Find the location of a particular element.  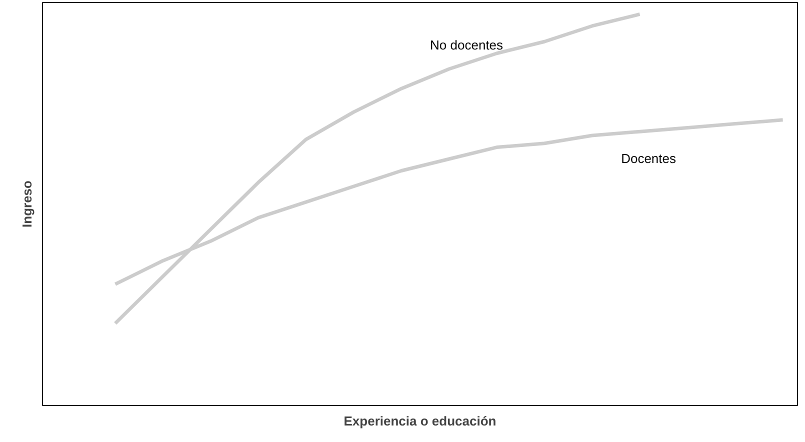

series-label: Docentes is located at coordinates (649, 158).